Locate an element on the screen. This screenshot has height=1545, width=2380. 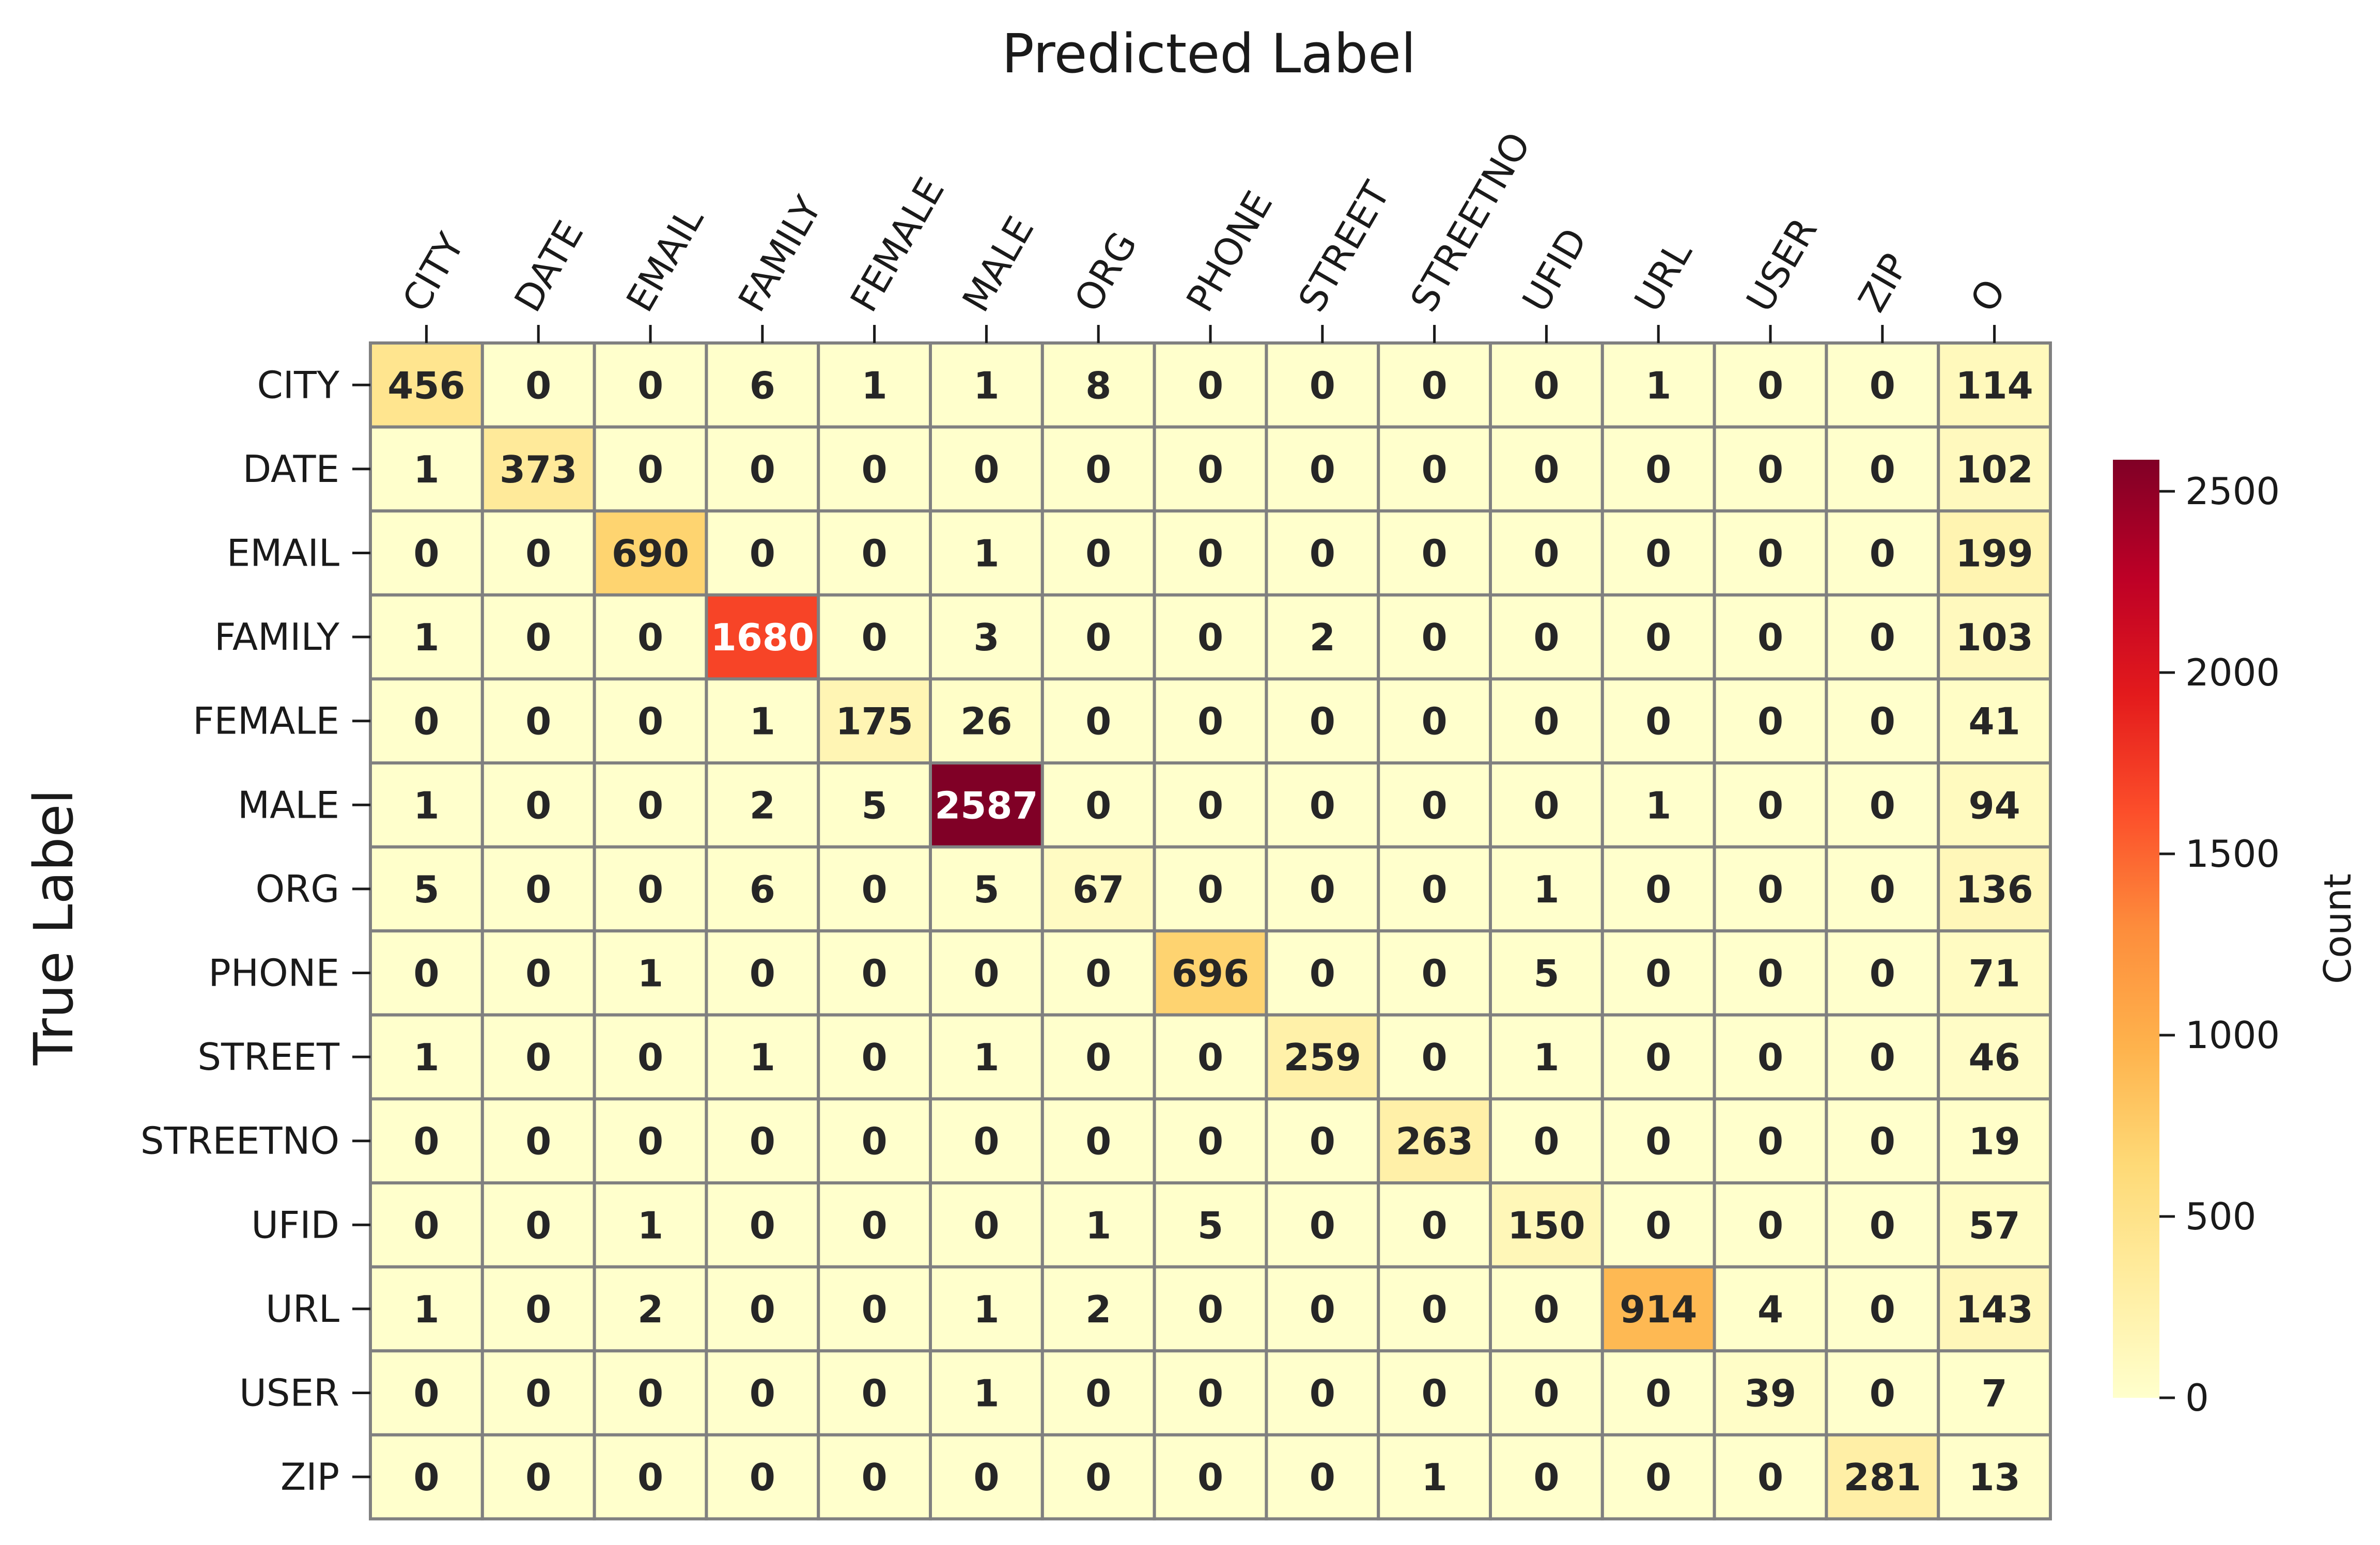
y-tick-label: DATE is located at coordinates (291, 469).